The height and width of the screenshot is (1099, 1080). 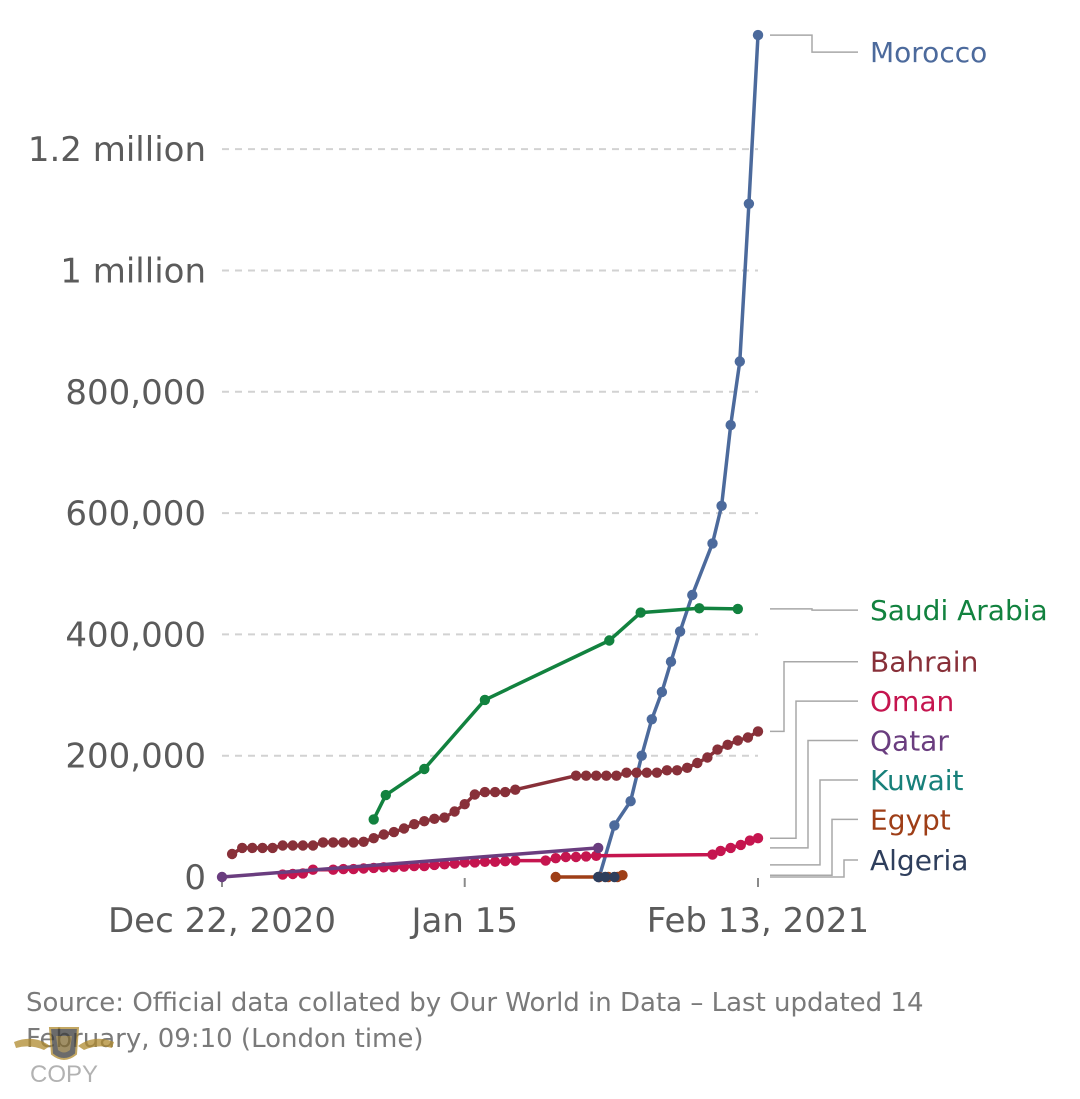 What do you see at coordinates (814, 696) in the screenshot?
I see `leader-bahrain` at bounding box center [814, 696].